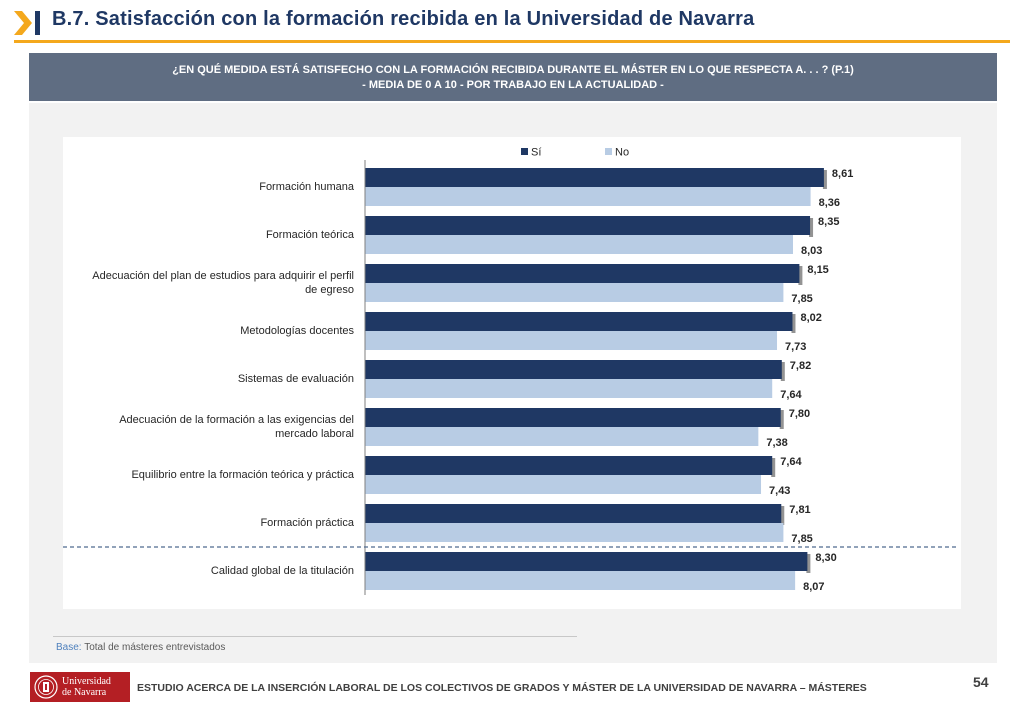 This screenshot has width=1024, height=709. I want to click on category-label: de egreso, so click(329, 290).